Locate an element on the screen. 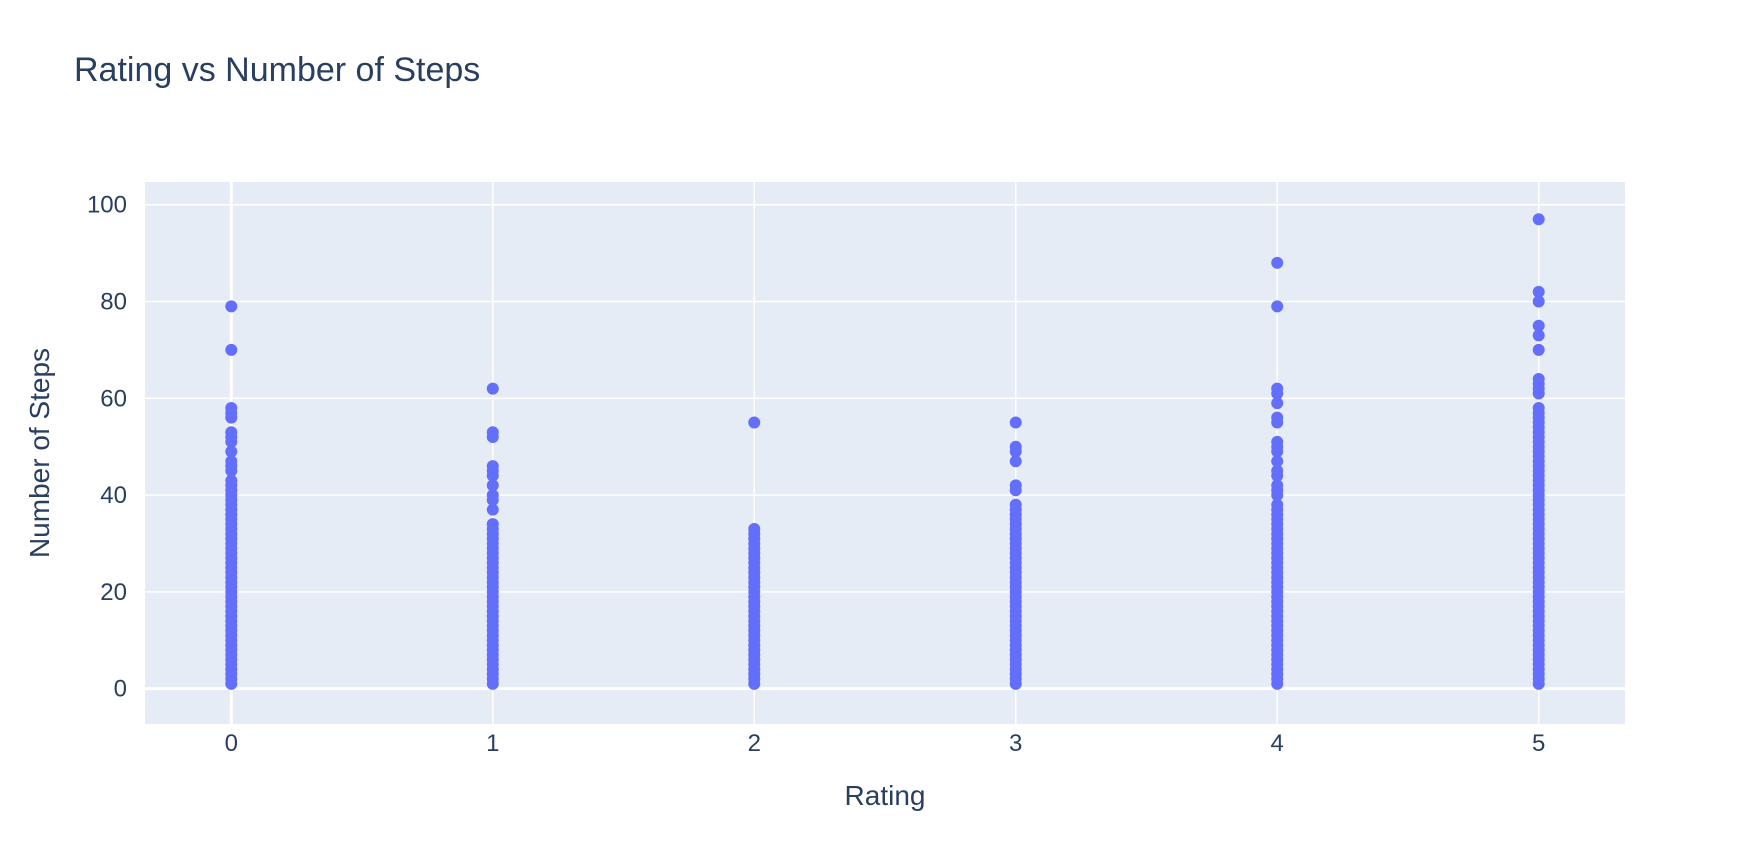 Image resolution: width=1754 pixels, height=848 pixels. y-tick-label: 100 is located at coordinates (107, 205).